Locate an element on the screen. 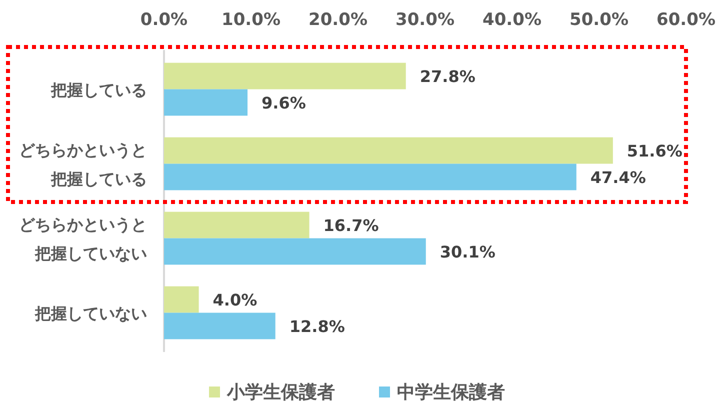 This screenshot has width=719, height=410. x-tick-label: 30.0% is located at coordinates (425, 20).